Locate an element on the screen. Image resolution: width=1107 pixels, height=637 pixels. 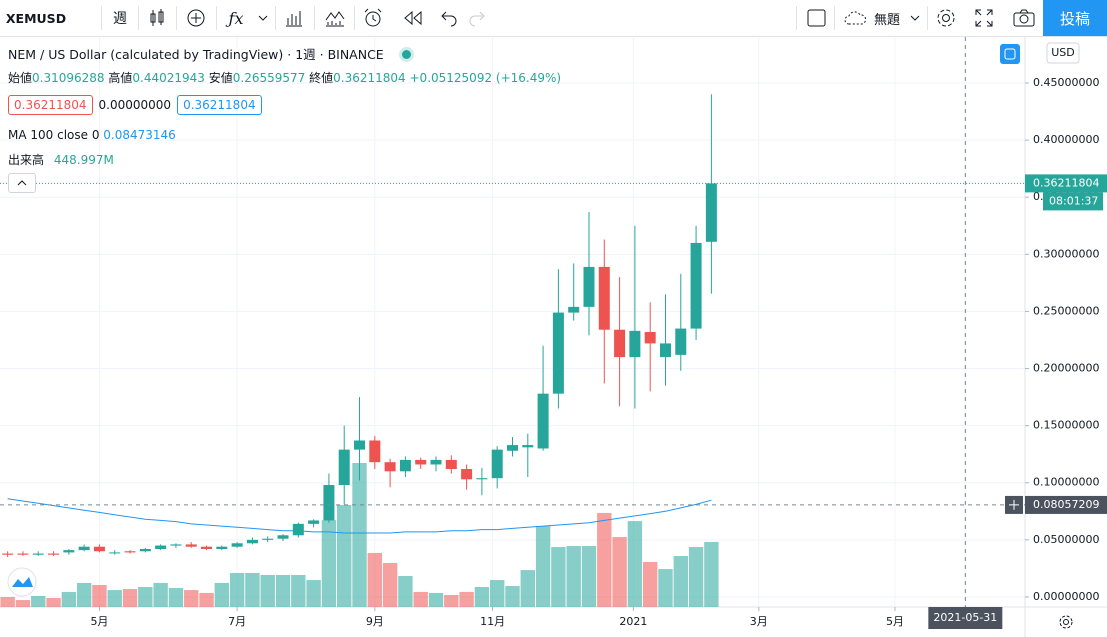
templates-icon is located at coordinates (335, 18).